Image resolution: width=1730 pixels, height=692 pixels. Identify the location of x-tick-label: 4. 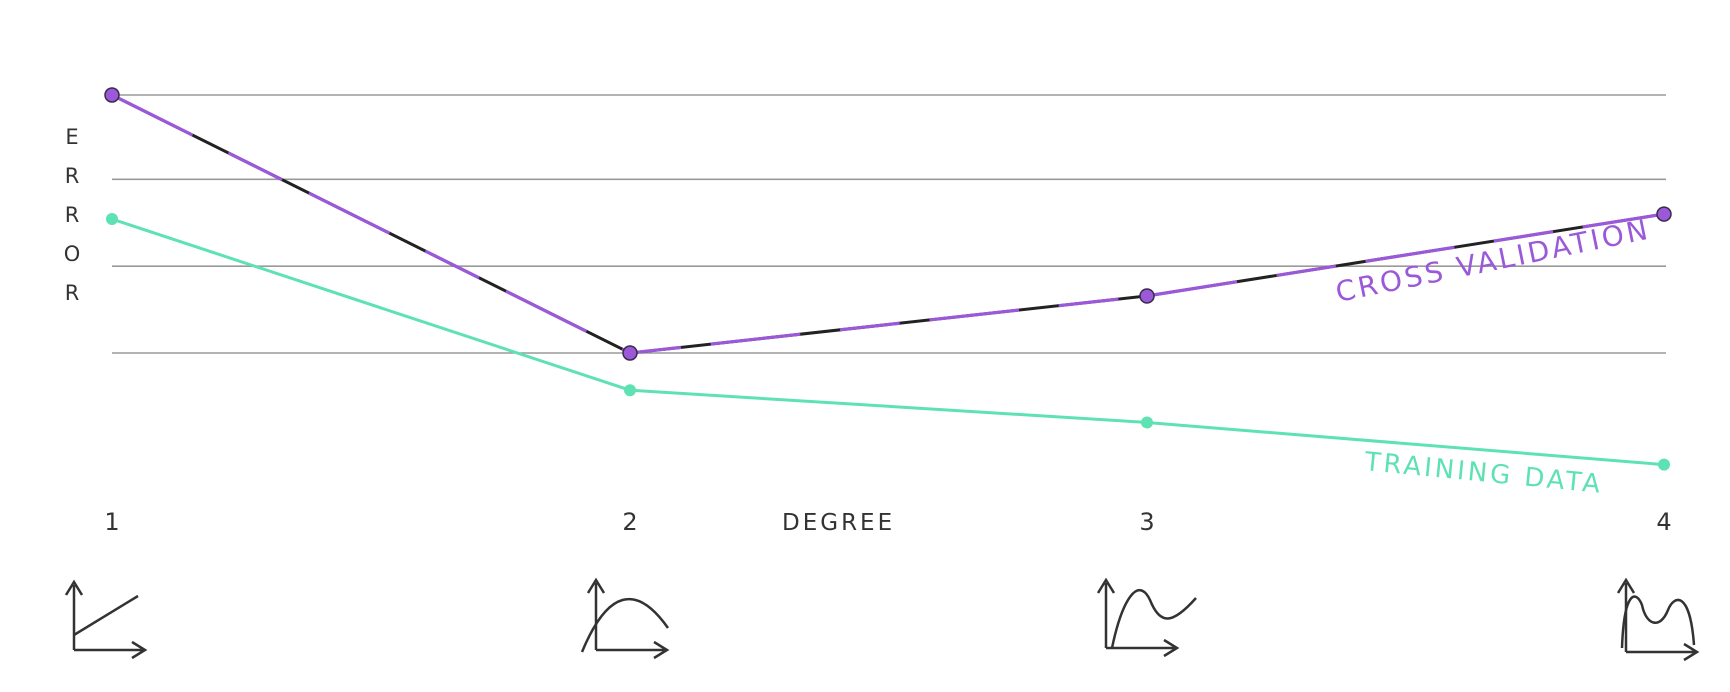
(1663, 522).